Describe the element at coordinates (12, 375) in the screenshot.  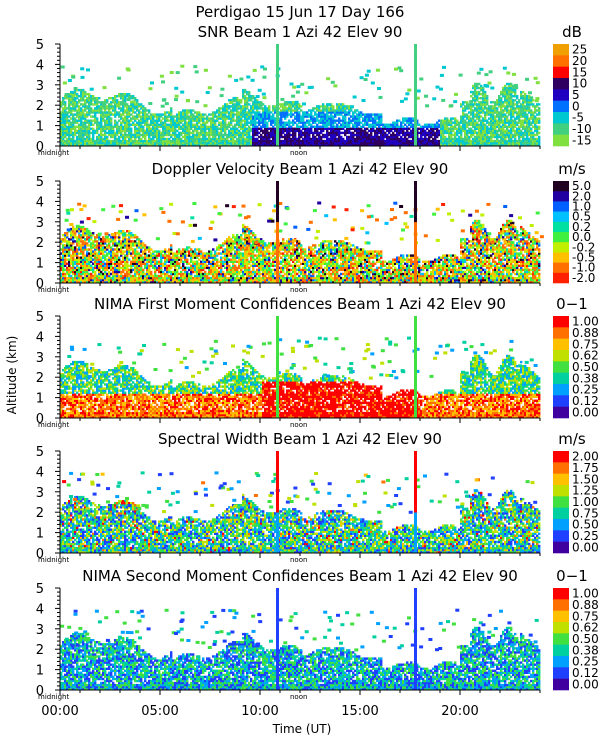
I see `y-axis-label: Altitude (km)` at that location.